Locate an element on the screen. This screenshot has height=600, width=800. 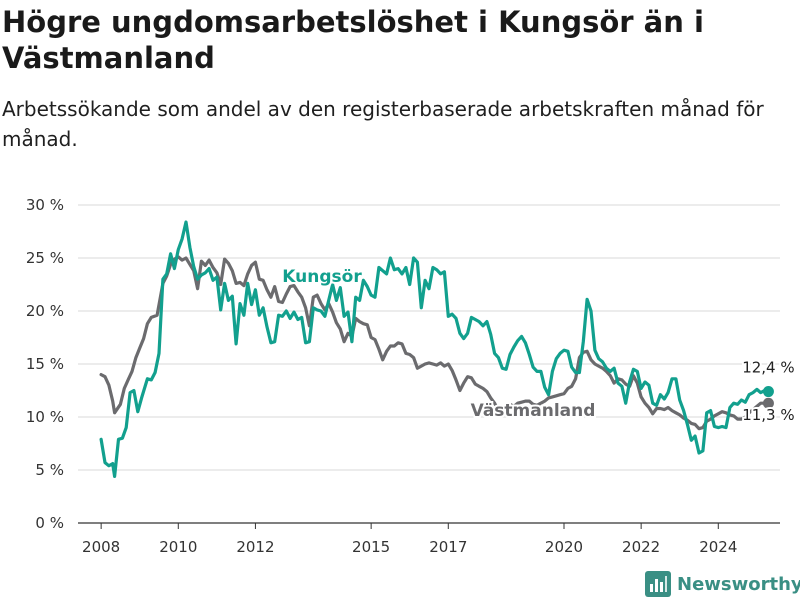
y-tick-label: 15 % is located at coordinates (45, 364).